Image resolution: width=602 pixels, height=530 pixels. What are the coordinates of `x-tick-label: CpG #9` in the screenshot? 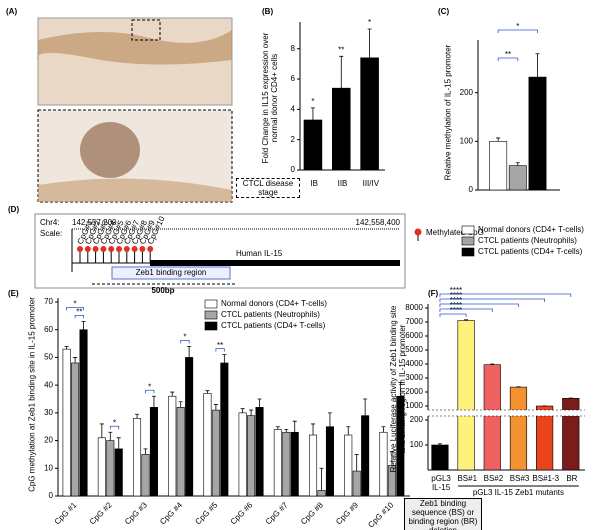 It's located at (347, 513).